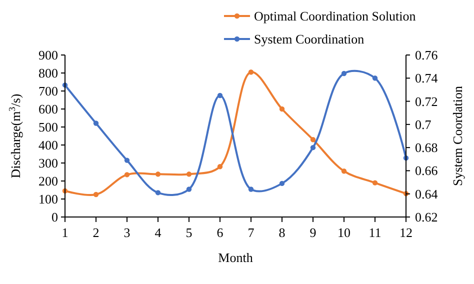 This screenshot has height=284, width=474. Describe the element at coordinates (423, 124) in the screenshot. I see `y2-tick-label: 0.7` at that location.